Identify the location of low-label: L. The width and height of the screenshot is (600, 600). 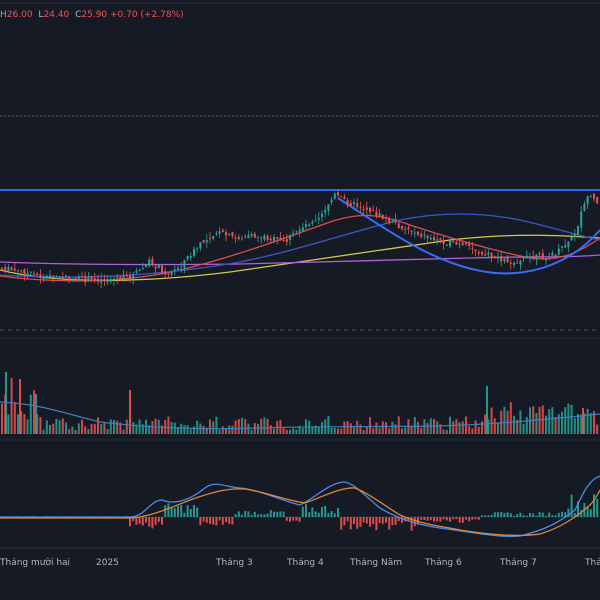
(41, 15).